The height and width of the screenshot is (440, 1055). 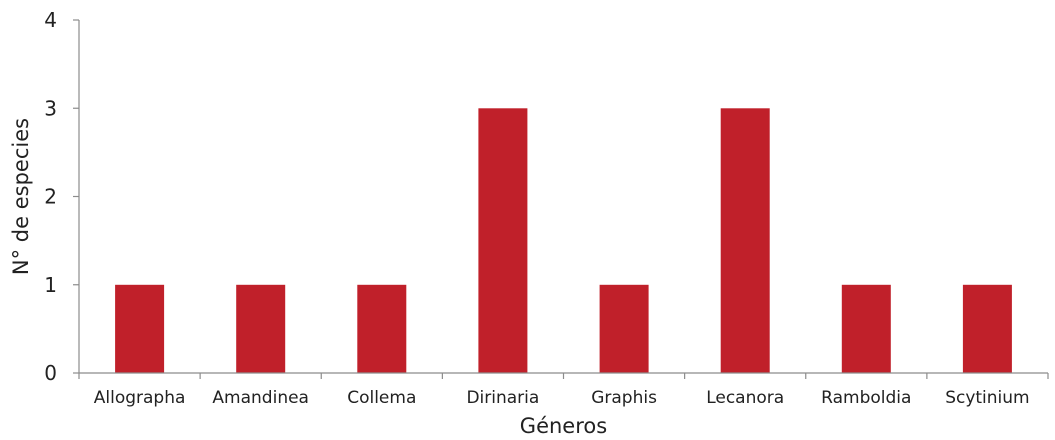 I want to click on bar-amandinea, so click(x=261, y=329).